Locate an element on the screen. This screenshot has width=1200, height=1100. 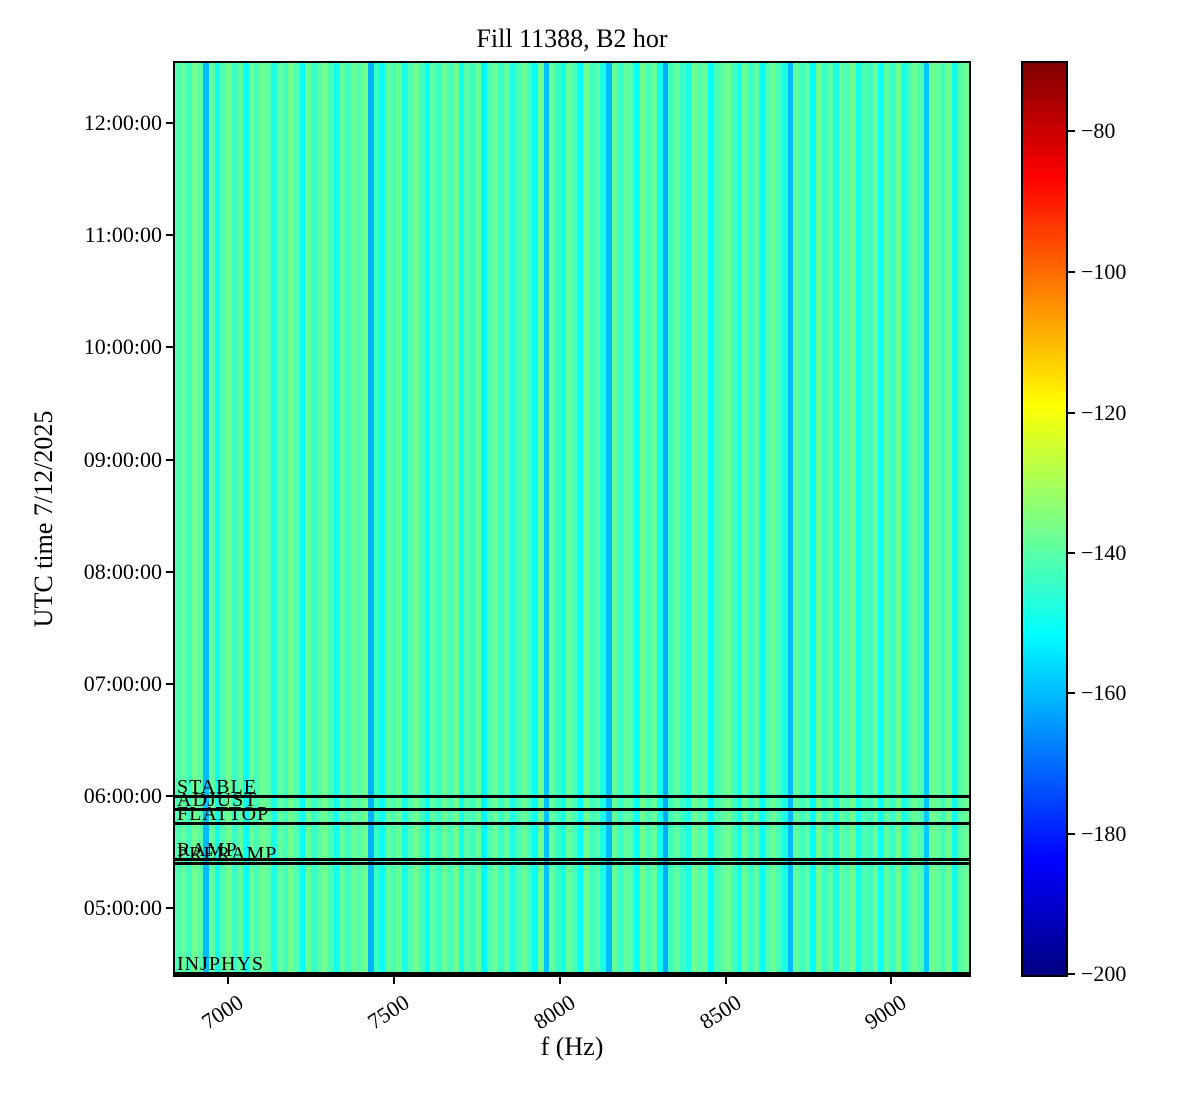
y-tick-label: 06:00:00 is located at coordinates (122, 795).